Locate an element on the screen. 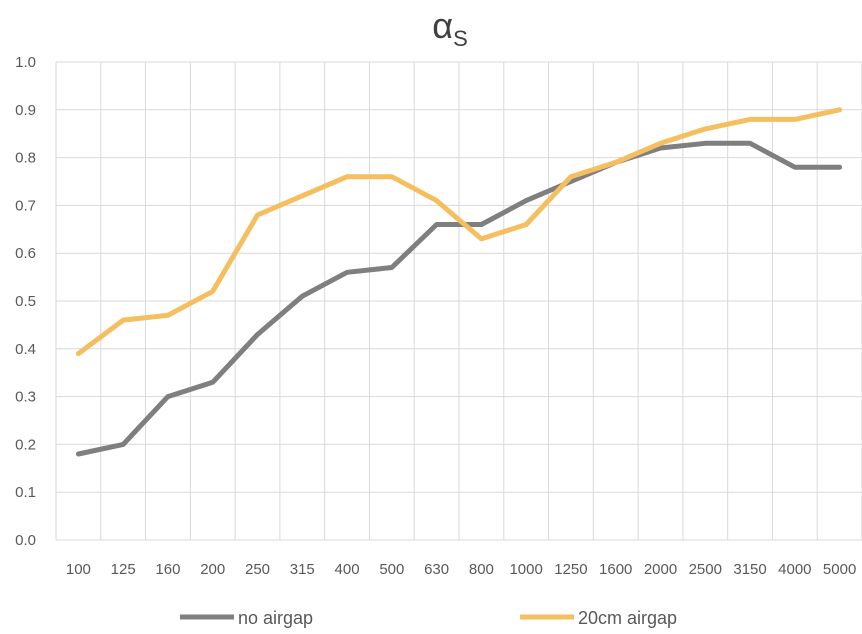 Image resolution: width=862 pixels, height=634 pixels. x-tick-label: 1000 is located at coordinates (525, 569).